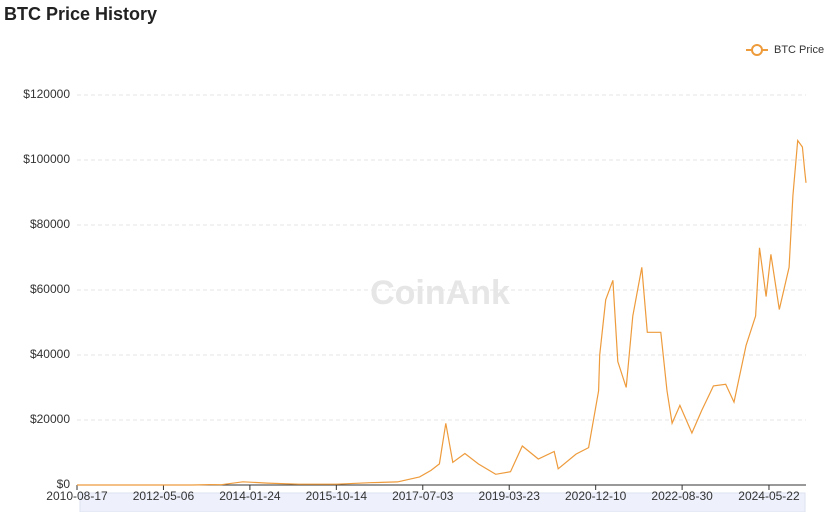 This screenshot has height=512, width=830. I want to click on y-tick-label: $0, so click(64, 484).